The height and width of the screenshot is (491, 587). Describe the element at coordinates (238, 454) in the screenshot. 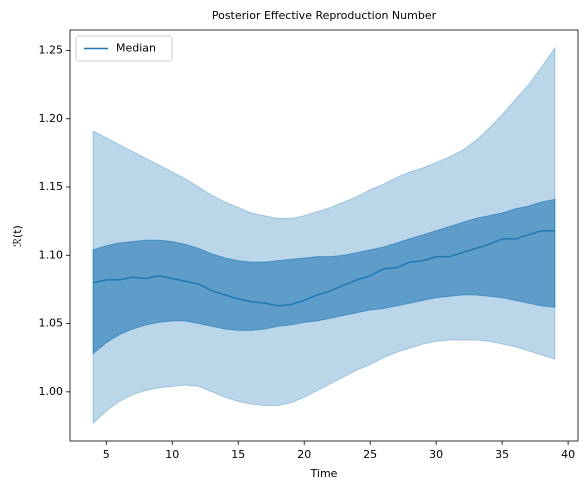

I see `x-tick-label: 15` at that location.